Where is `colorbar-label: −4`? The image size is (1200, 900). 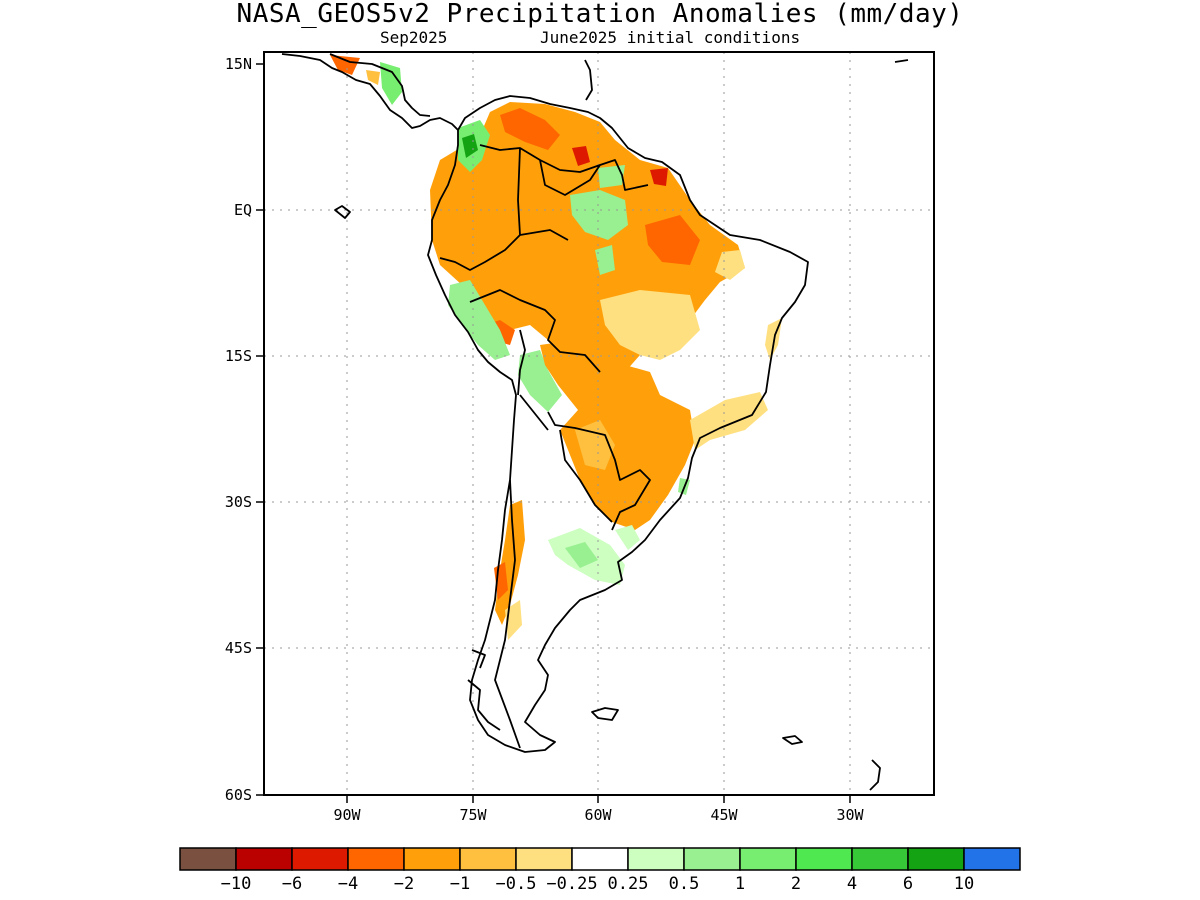 colorbar-label: −4 is located at coordinates (348, 884).